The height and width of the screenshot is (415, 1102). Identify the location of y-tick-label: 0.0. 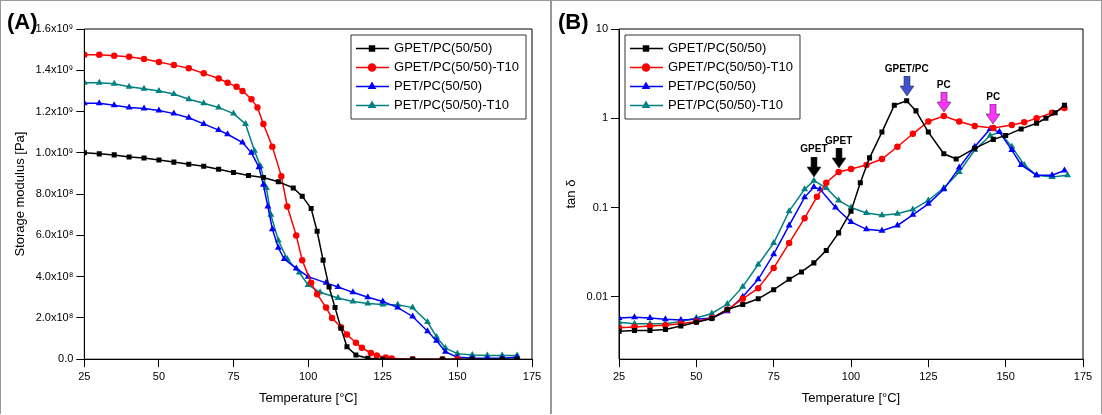
(66, 358).